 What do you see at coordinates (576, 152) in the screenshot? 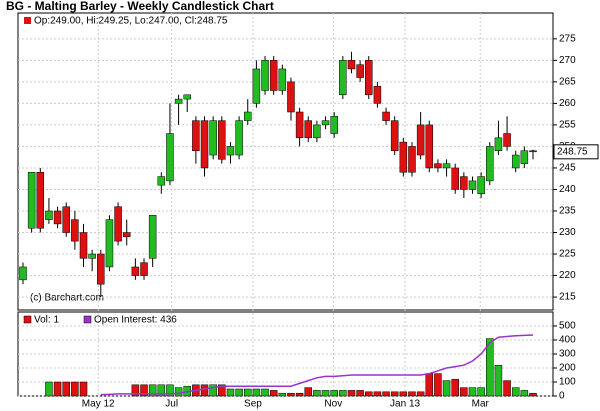
I see `last-price-box` at bounding box center [576, 152].